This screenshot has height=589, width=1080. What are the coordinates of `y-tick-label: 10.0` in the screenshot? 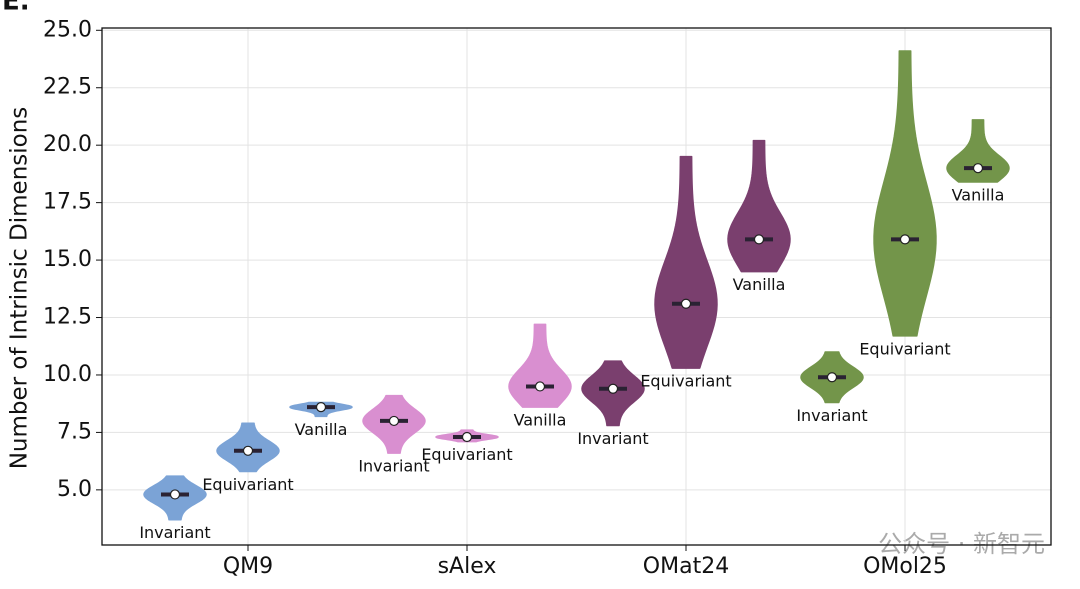 It's located at (67, 374).